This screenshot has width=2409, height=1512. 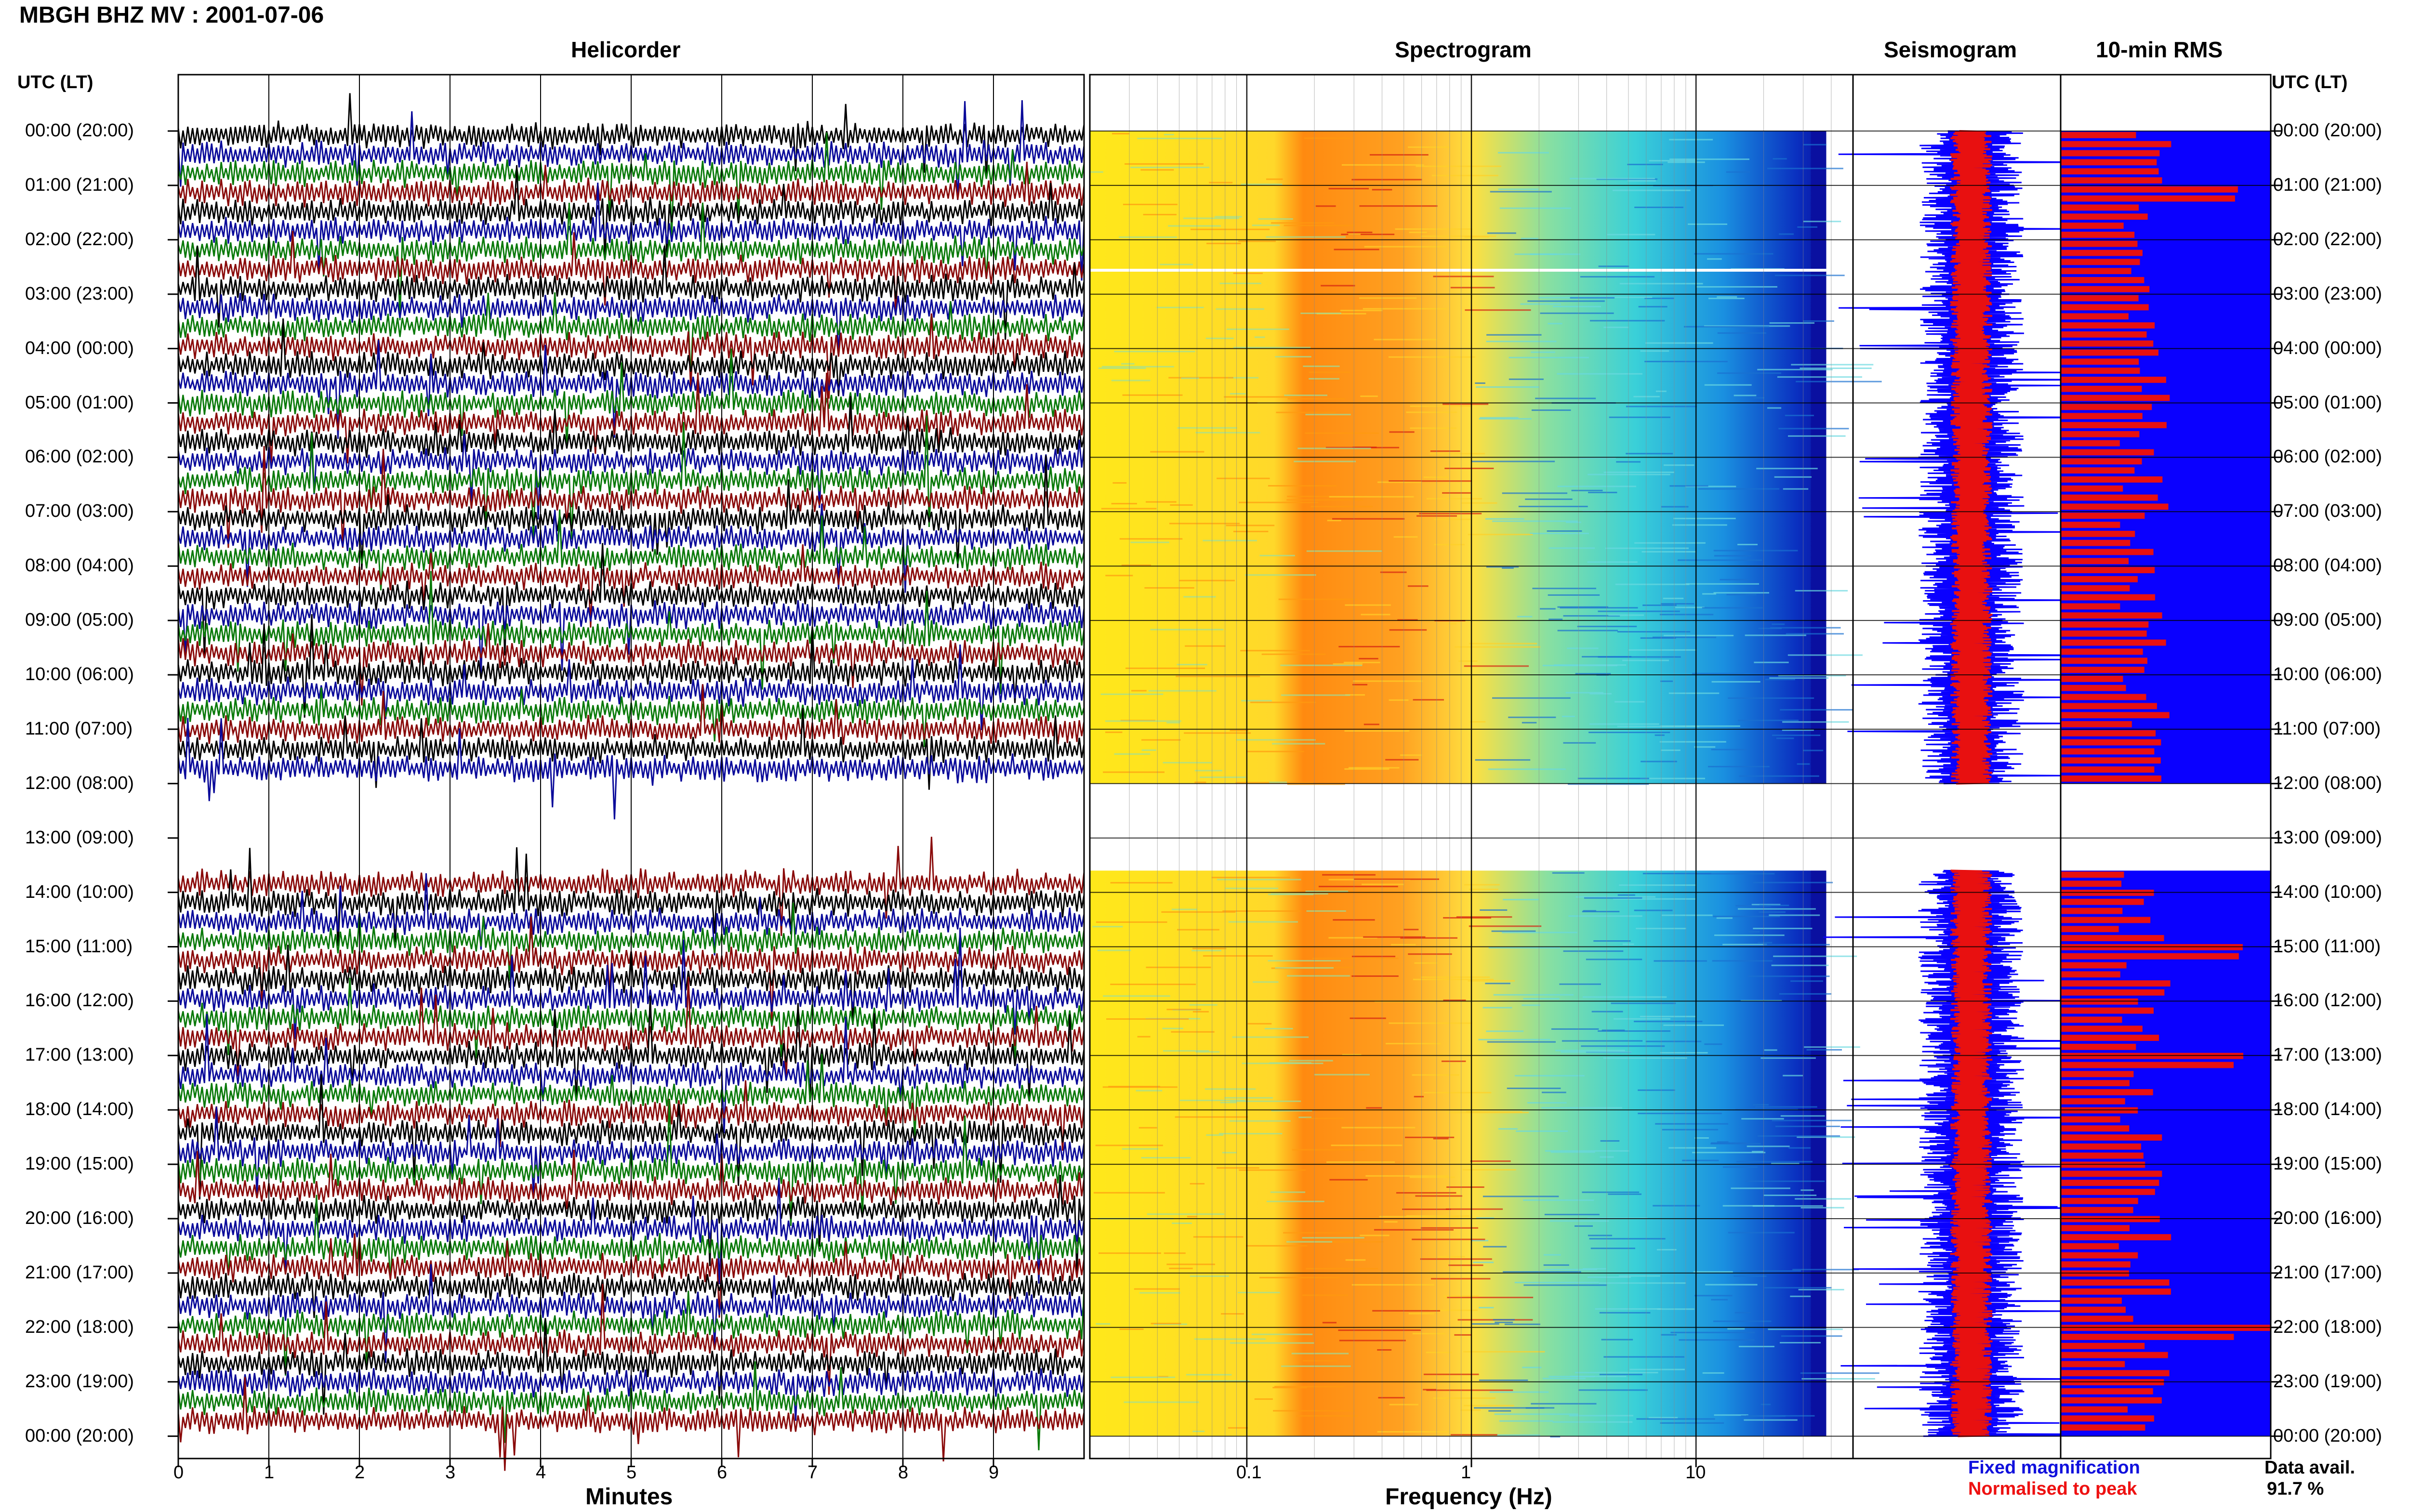 I want to click on hour-label-right: 00:00 (20:00), so click(x=2328, y=130).